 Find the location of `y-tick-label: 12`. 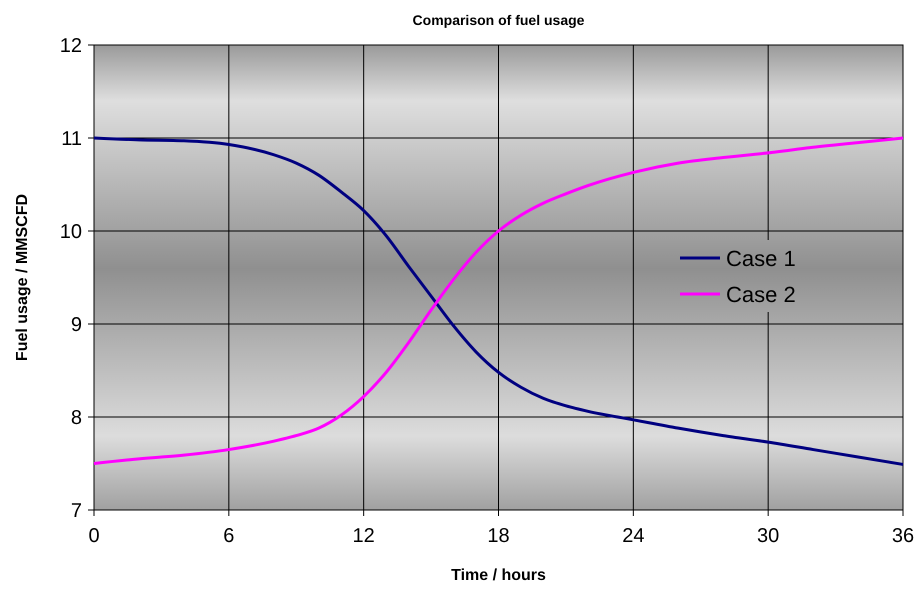

y-tick-label: 12 is located at coordinates (71, 46).